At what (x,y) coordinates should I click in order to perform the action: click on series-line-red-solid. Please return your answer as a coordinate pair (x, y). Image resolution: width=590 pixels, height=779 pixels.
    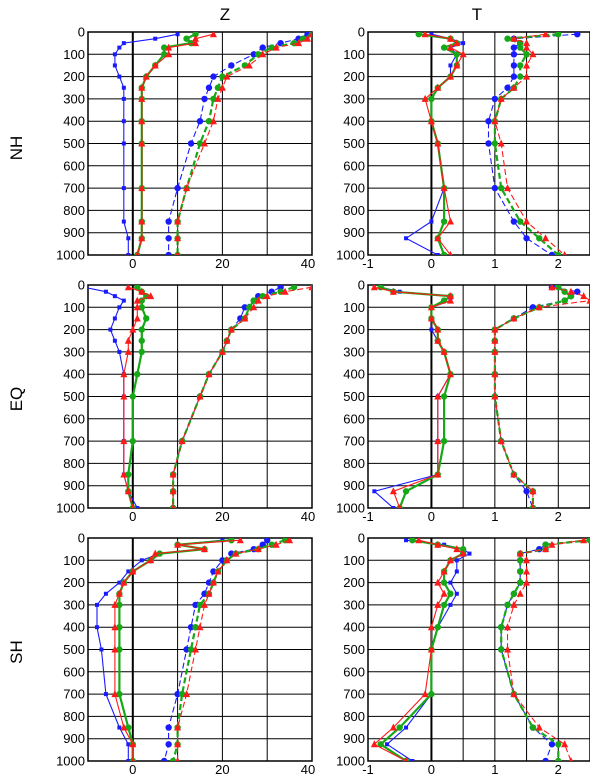
    Looking at the image, I should click on (419, 650).